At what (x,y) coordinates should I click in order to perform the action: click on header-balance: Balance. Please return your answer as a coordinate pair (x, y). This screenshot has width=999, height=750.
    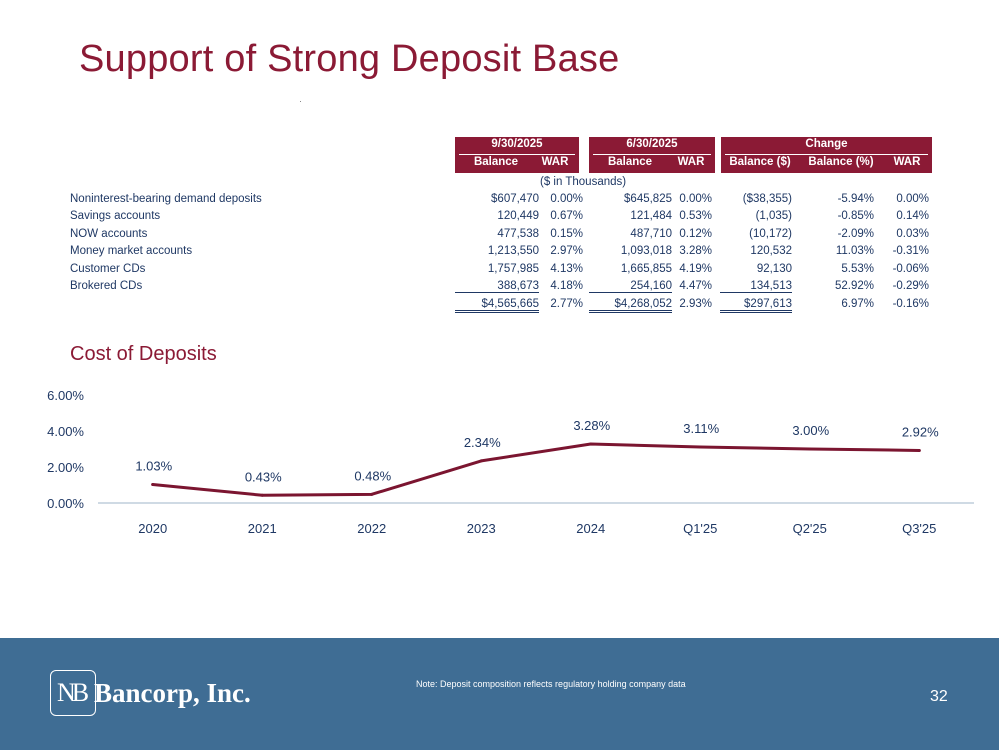
    Looking at the image, I should click on (630, 162).